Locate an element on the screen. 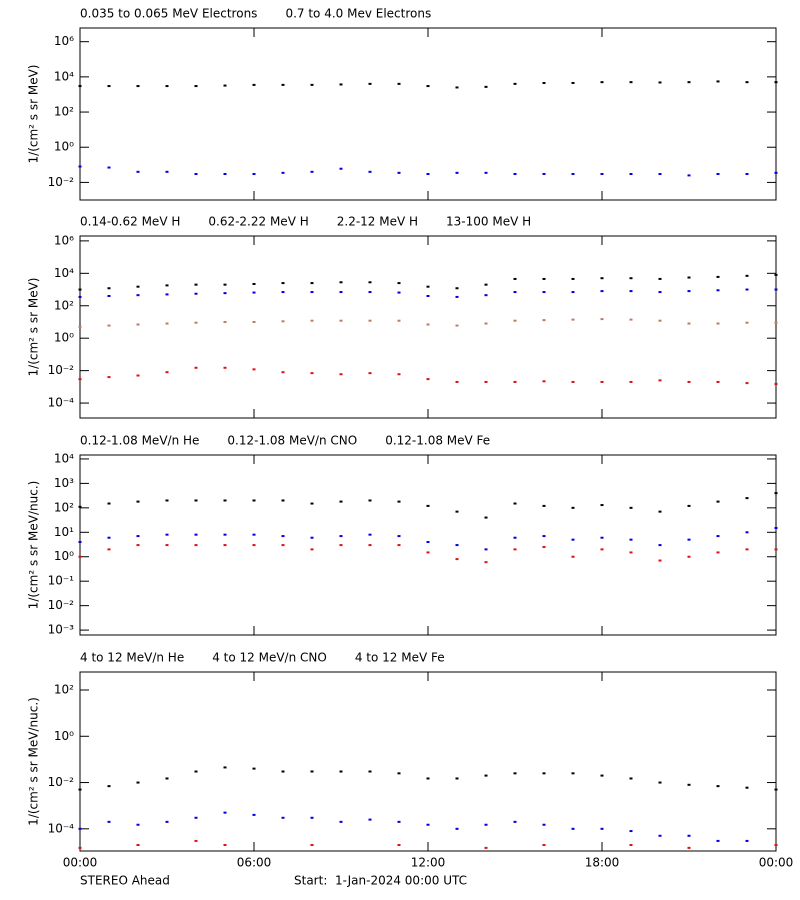 This screenshot has height=900, width=800. legend-entry: 0.12-1.08 MeV/n CNO is located at coordinates (292, 441).